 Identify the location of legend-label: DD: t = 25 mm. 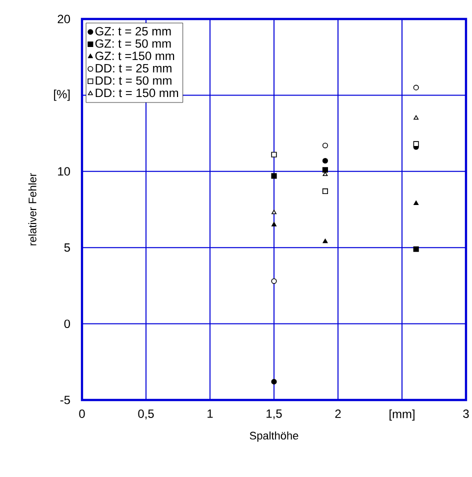
(134, 68).